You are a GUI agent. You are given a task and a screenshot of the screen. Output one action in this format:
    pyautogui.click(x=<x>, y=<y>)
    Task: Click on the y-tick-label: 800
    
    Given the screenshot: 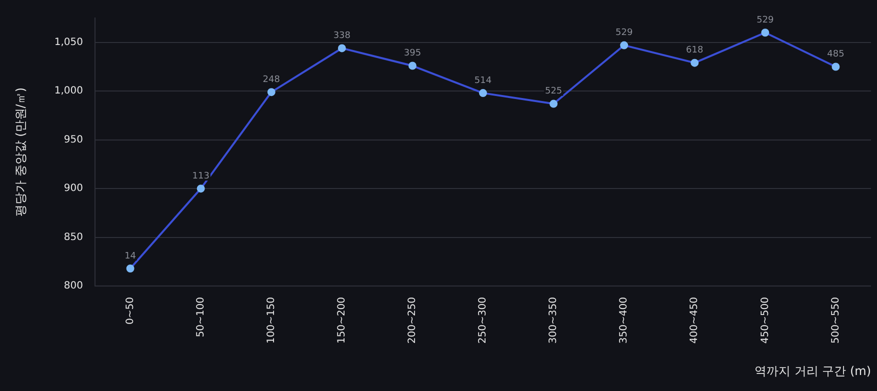 What is the action you would take?
    pyautogui.click(x=74, y=286)
    